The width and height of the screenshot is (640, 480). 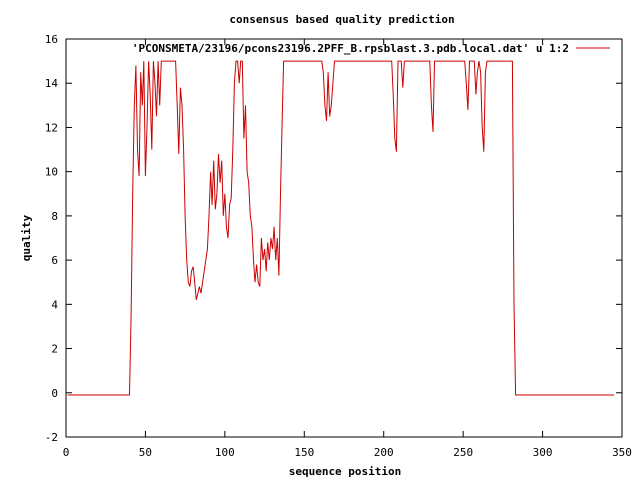 I want to click on x-tick-label: 50, so click(x=145, y=452).